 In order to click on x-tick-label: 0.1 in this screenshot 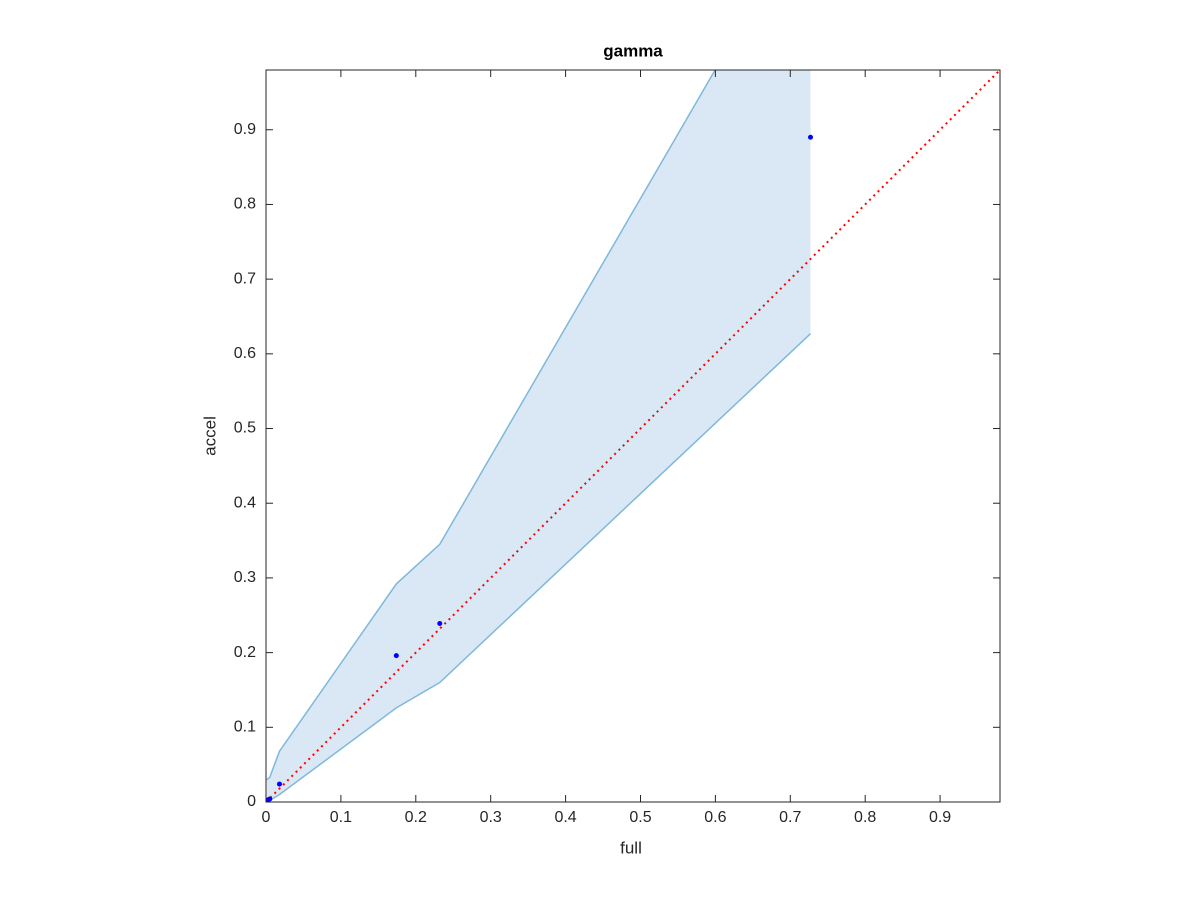, I will do `click(341, 817)`.